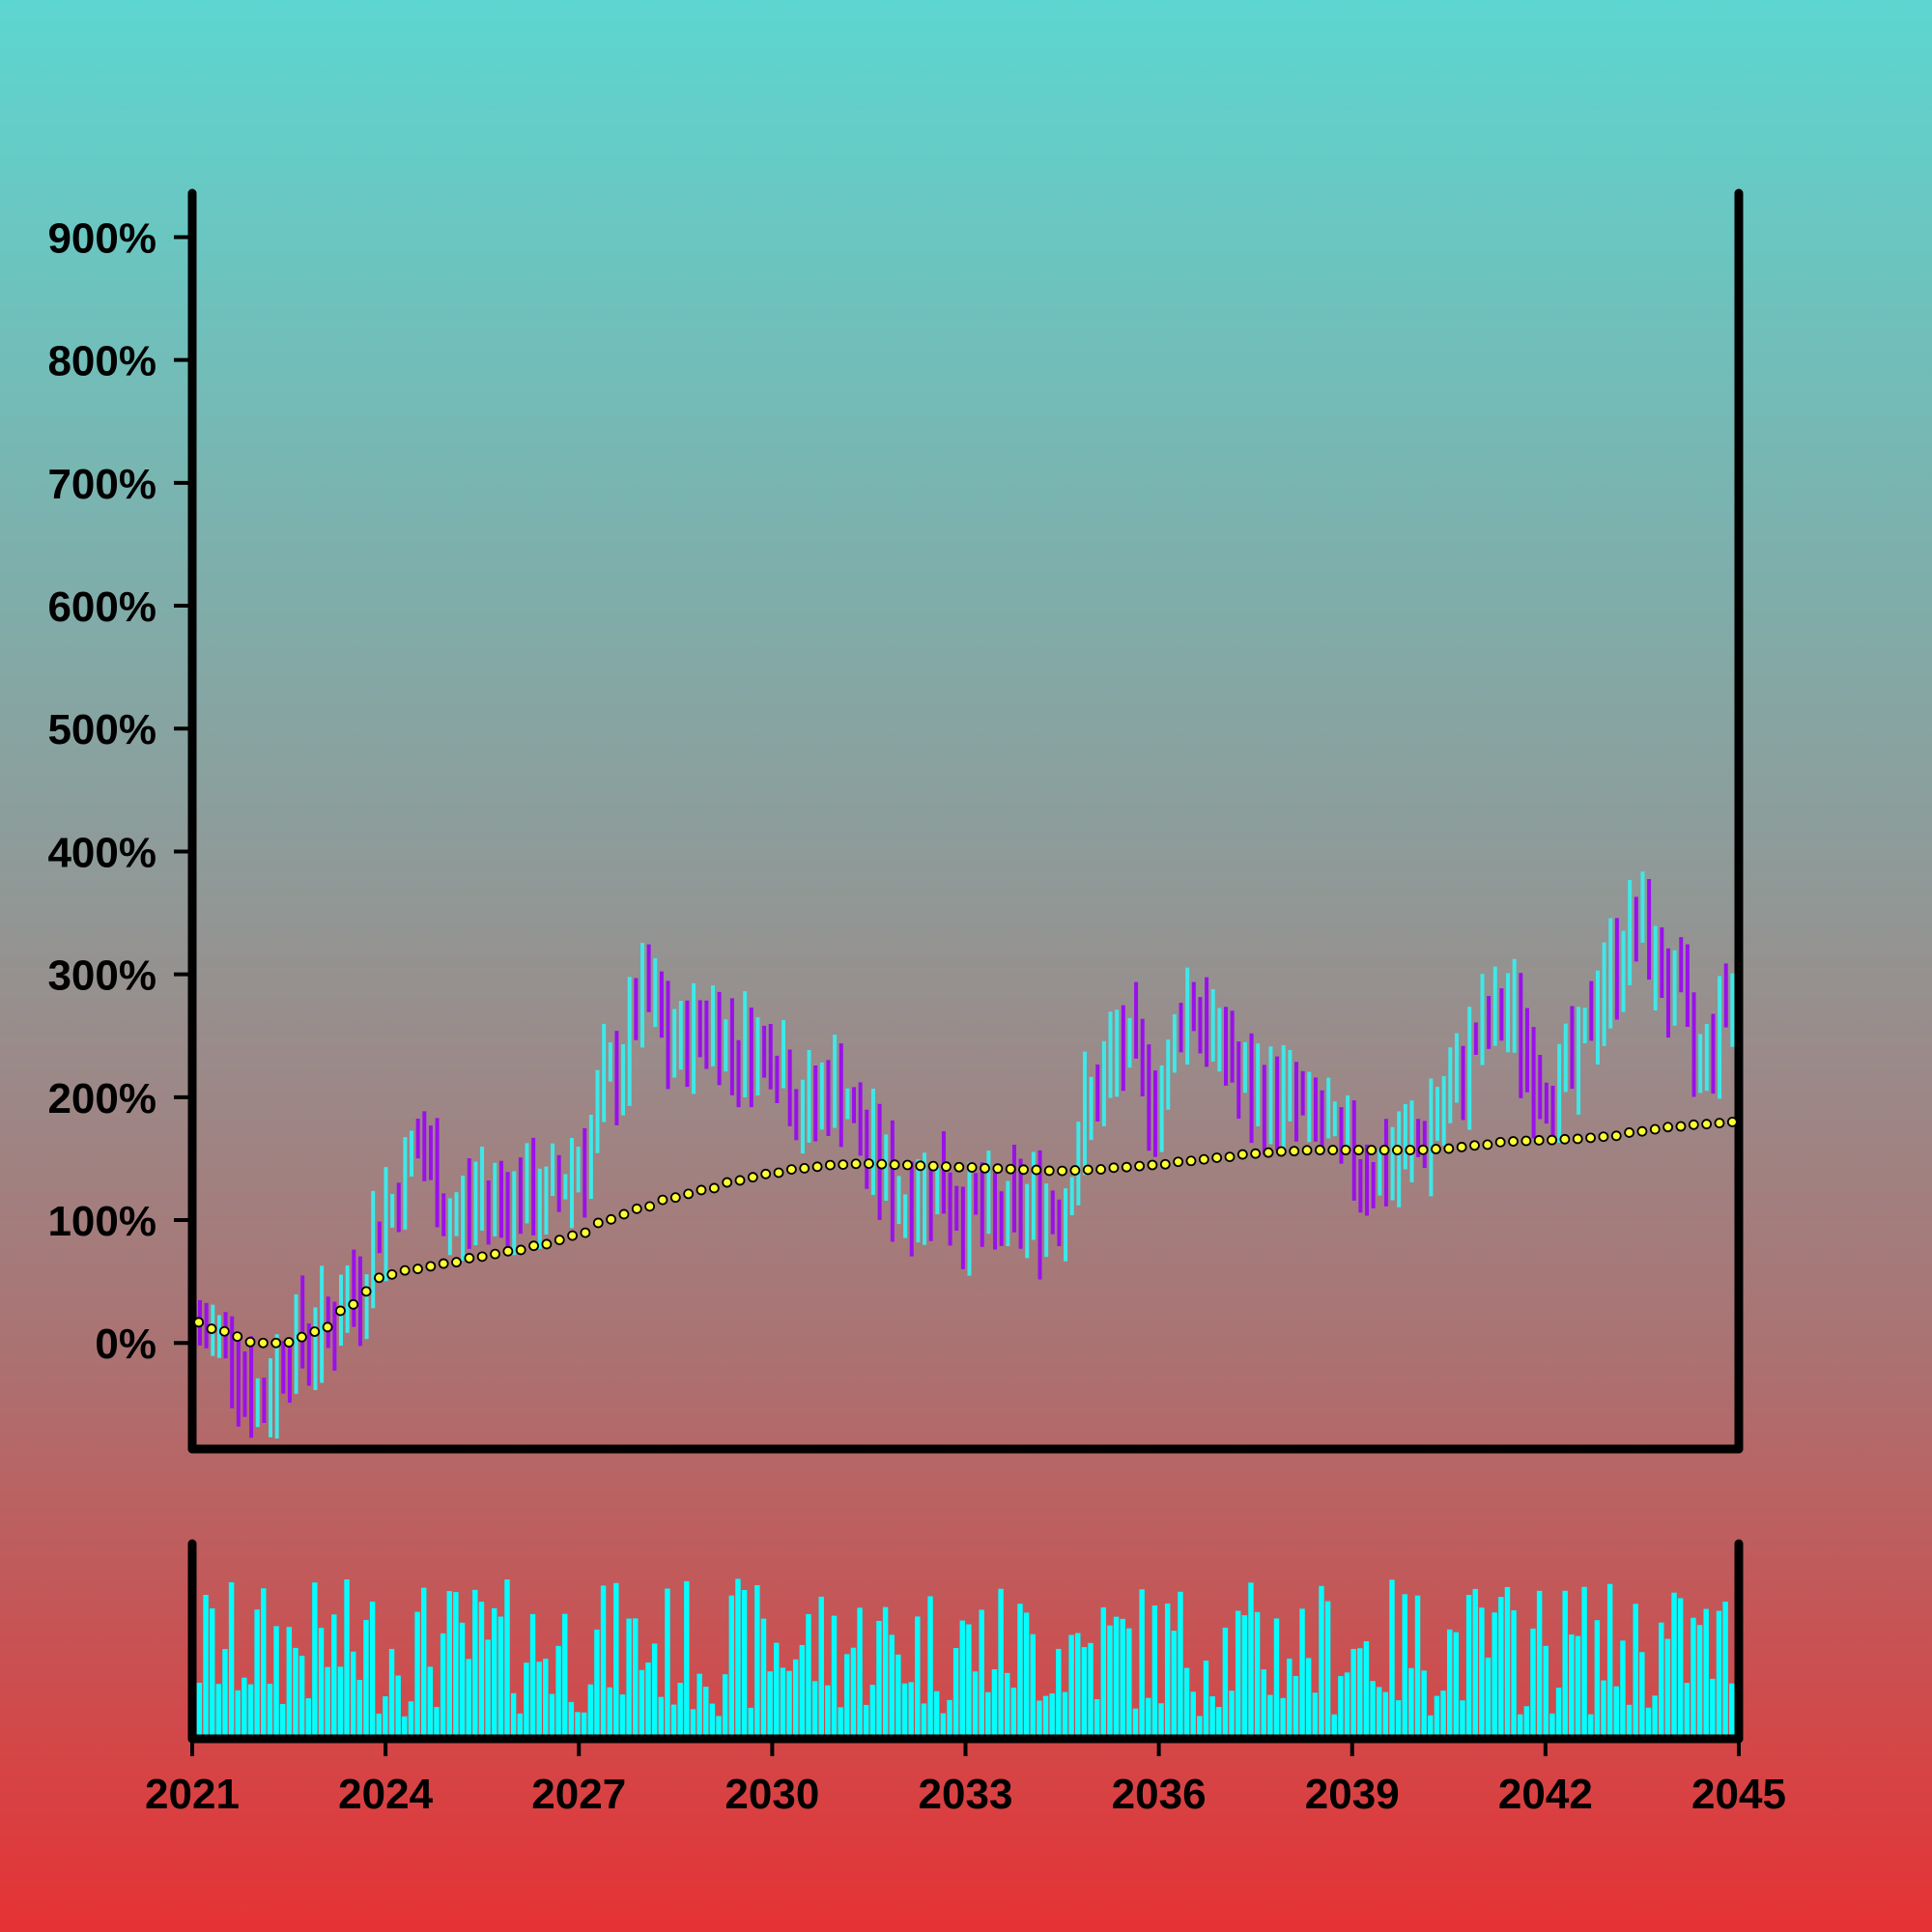 The height and width of the screenshot is (1932, 1932). Describe the element at coordinates (101, 607) in the screenshot. I see `y-tick-label: 600%` at that location.